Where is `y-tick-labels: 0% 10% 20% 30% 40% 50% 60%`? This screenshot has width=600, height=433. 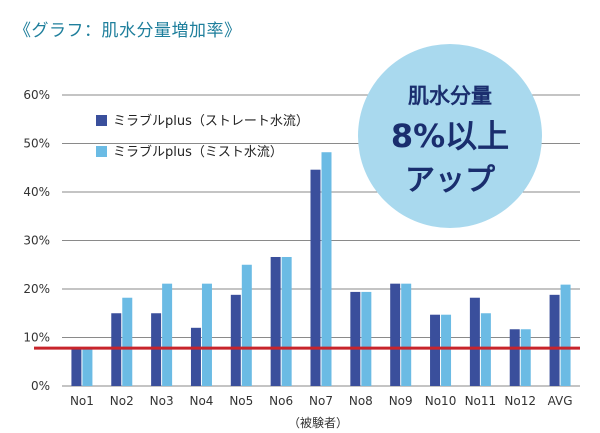
y-tick-labels: 0% 10% 20% 30% 40% 50% 60% is located at coordinates (36, 240).